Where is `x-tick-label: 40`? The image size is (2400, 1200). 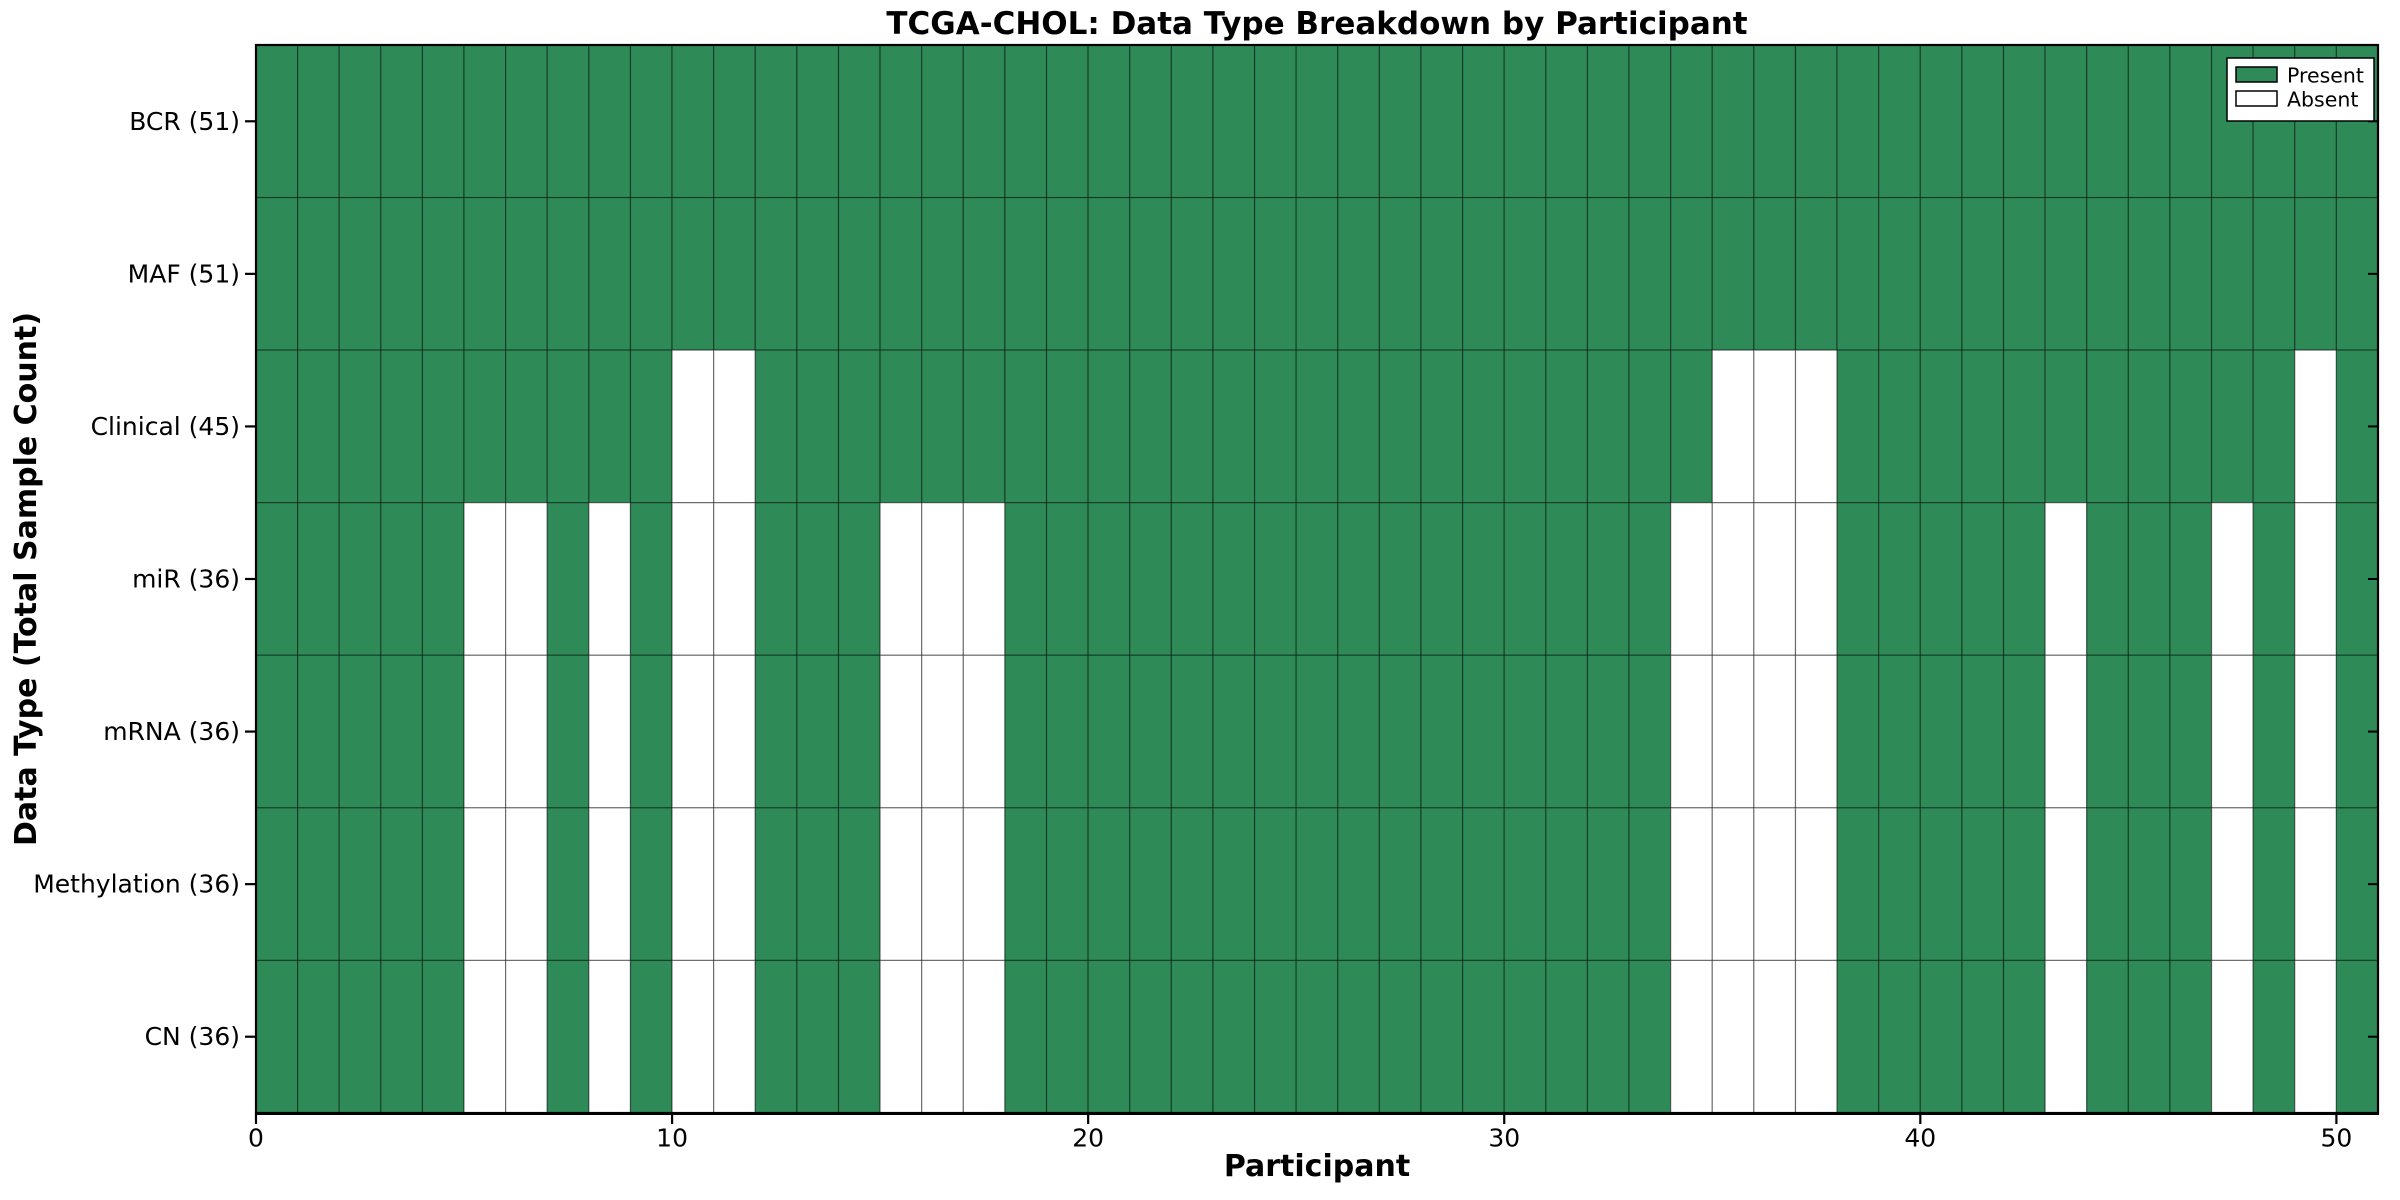
x-tick-label: 40 is located at coordinates (1920, 1137).